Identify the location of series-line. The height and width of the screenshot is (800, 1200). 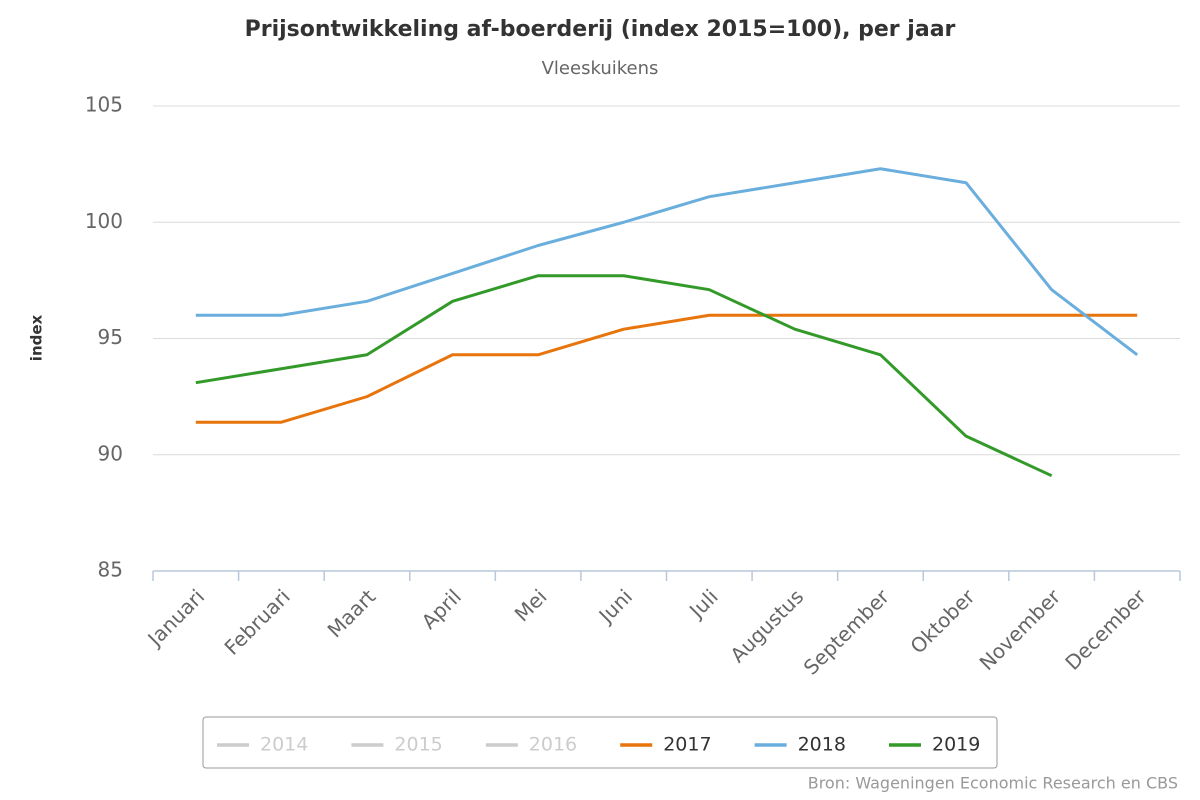
(666, 368).